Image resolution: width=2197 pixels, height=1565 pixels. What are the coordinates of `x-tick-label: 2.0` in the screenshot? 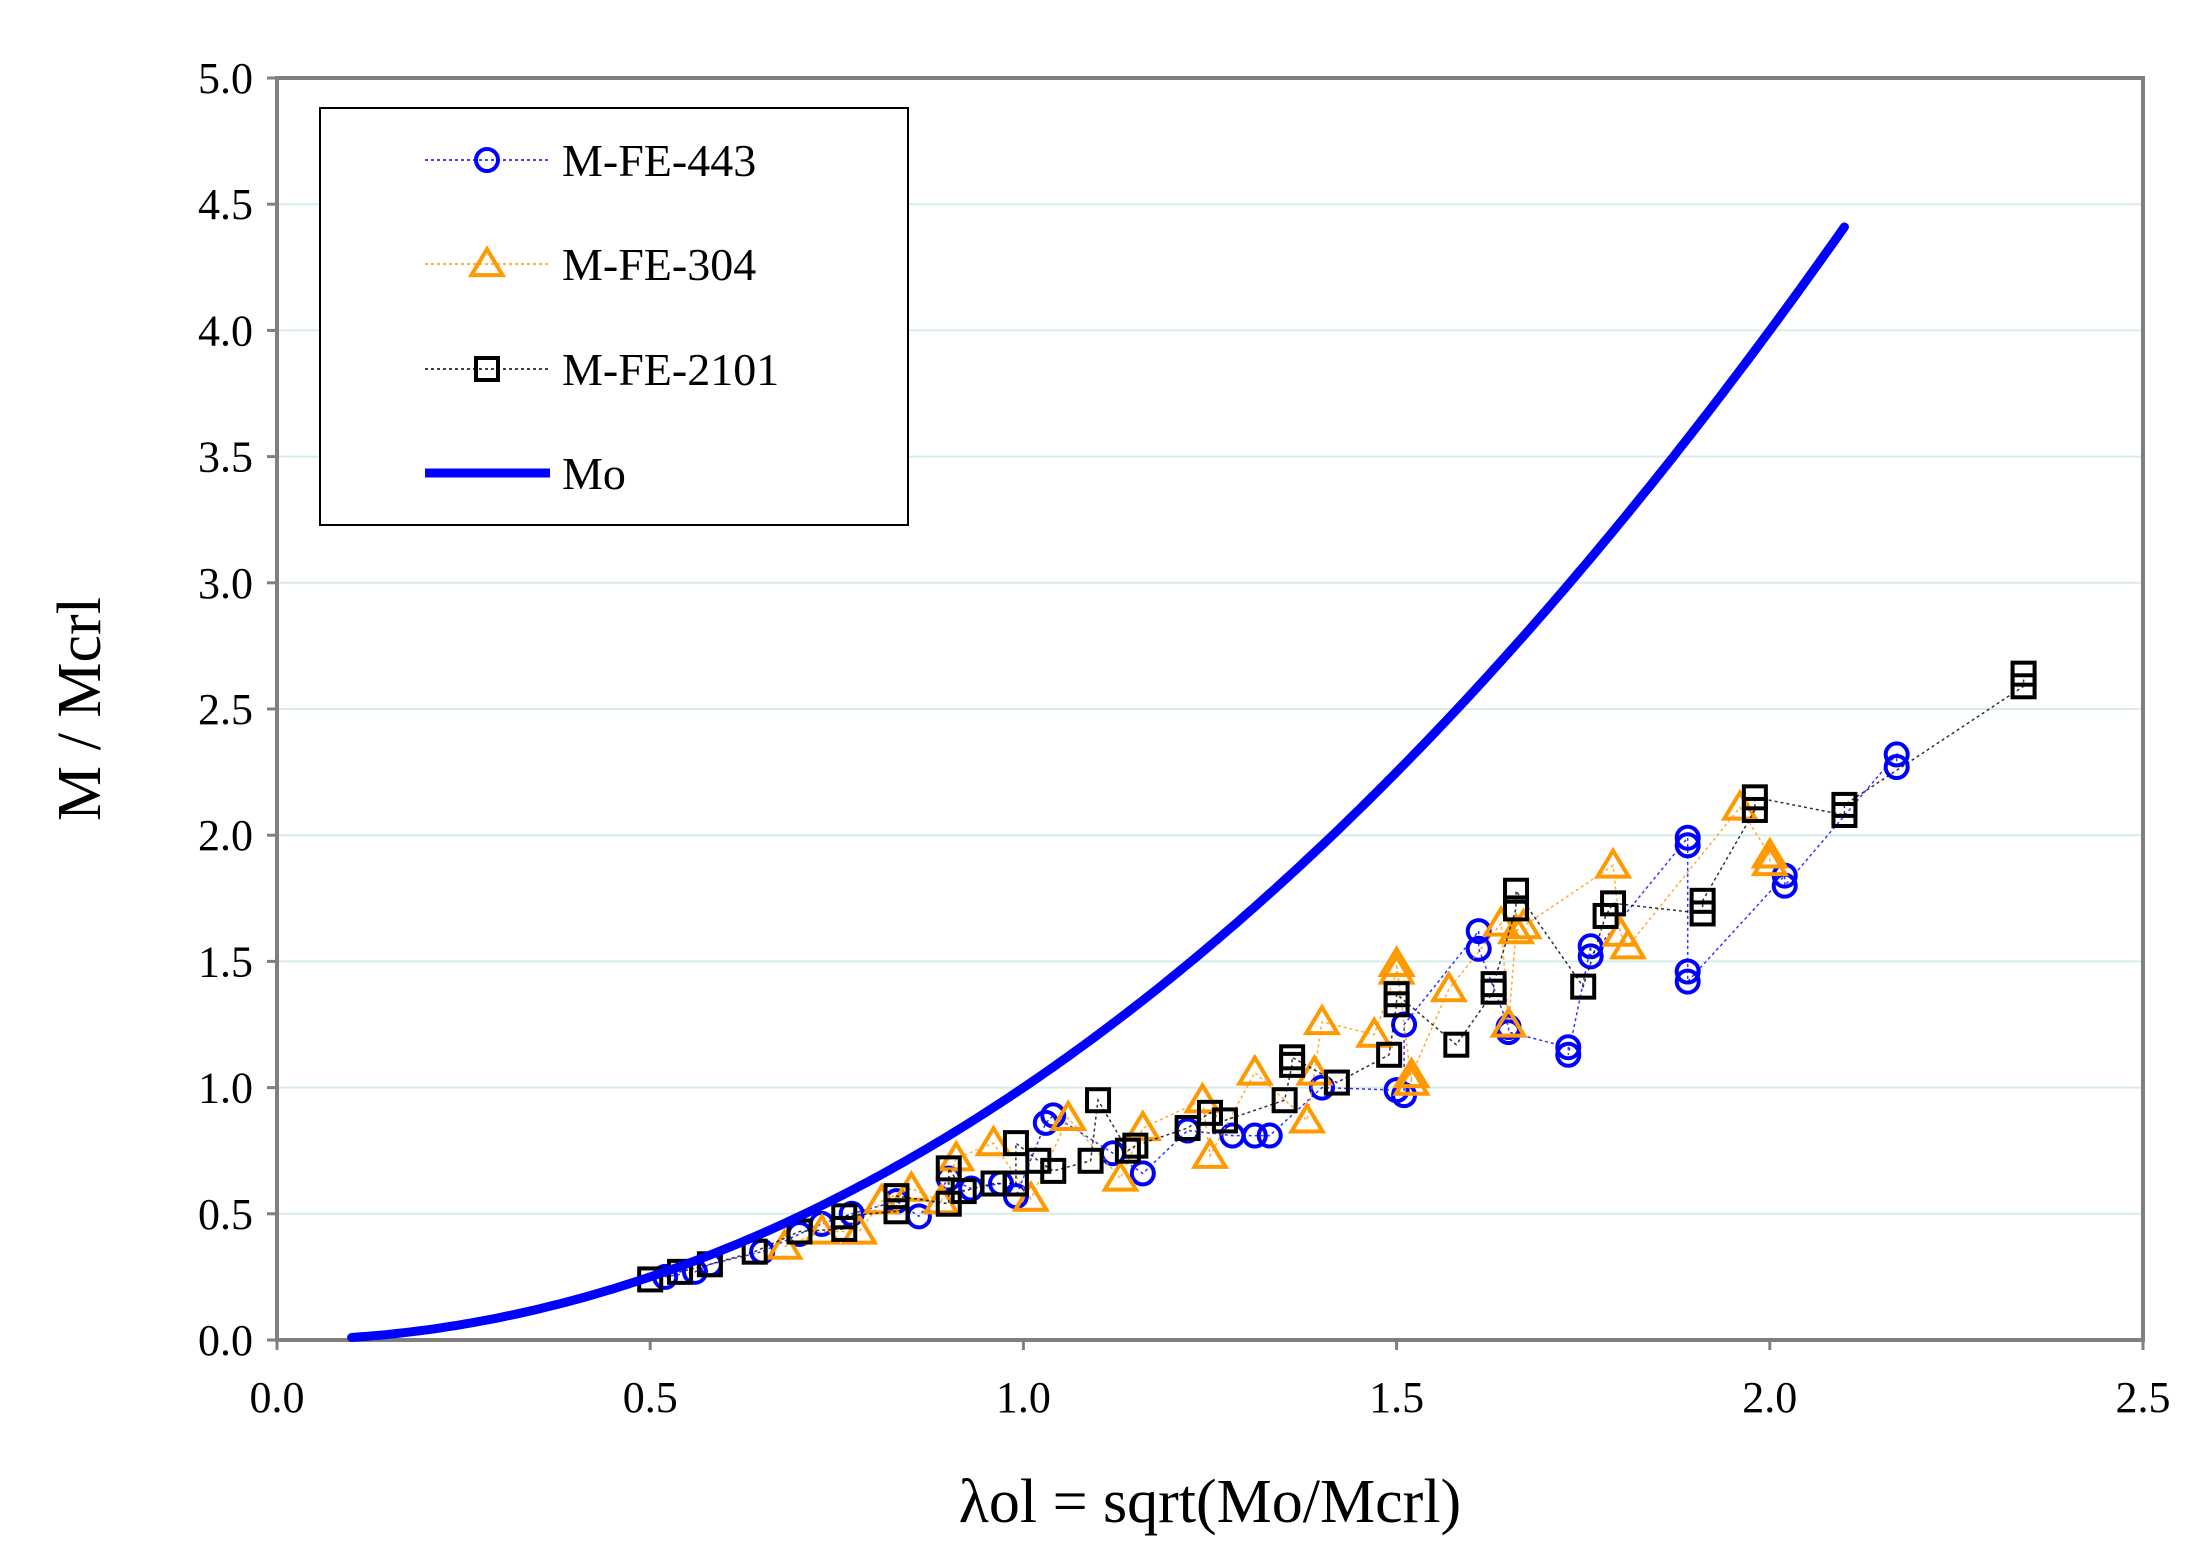 It's located at (1769, 1397).